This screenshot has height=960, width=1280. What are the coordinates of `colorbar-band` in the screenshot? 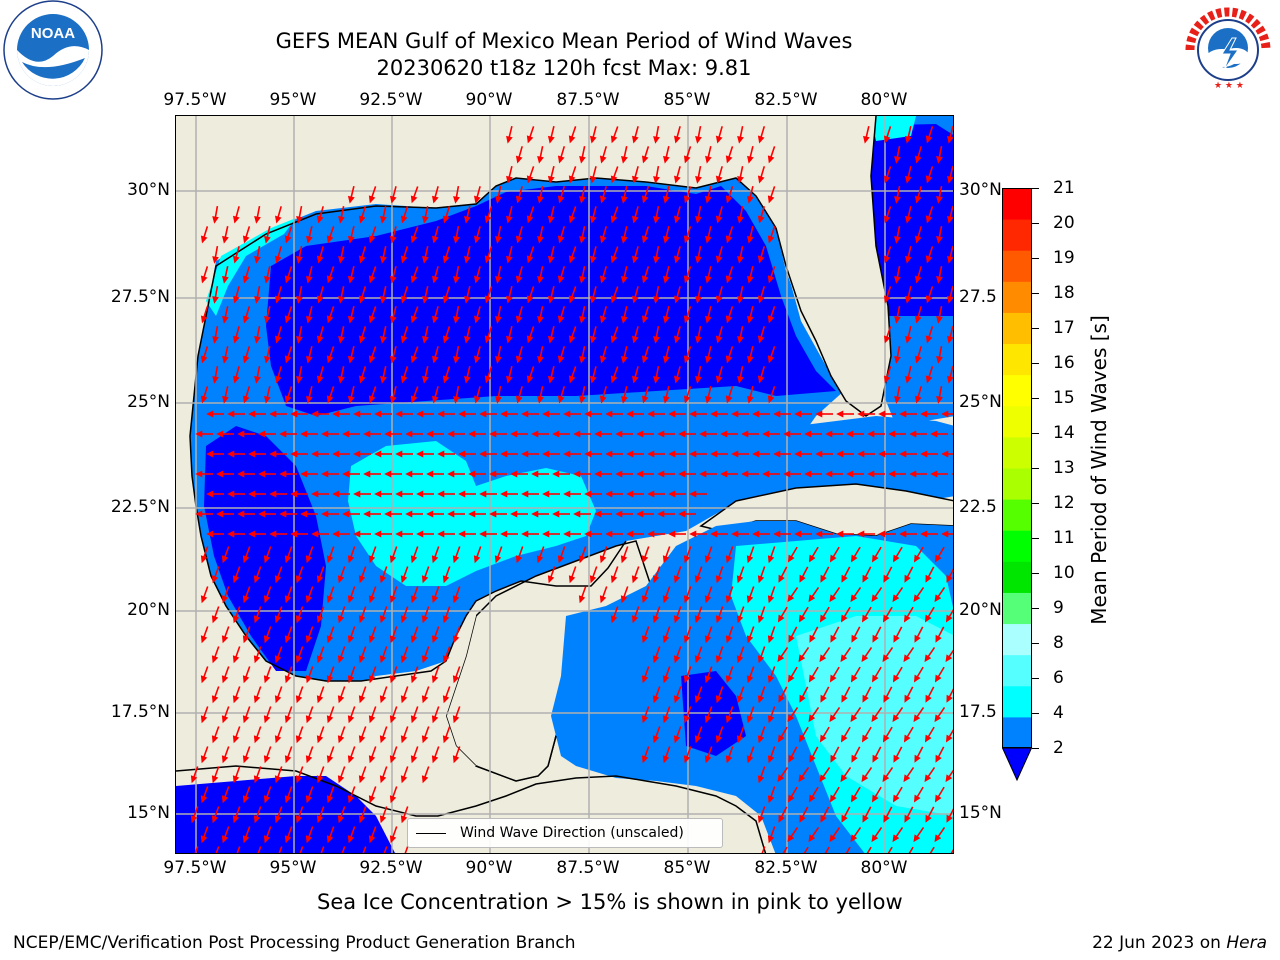 It's located at (1017, 577).